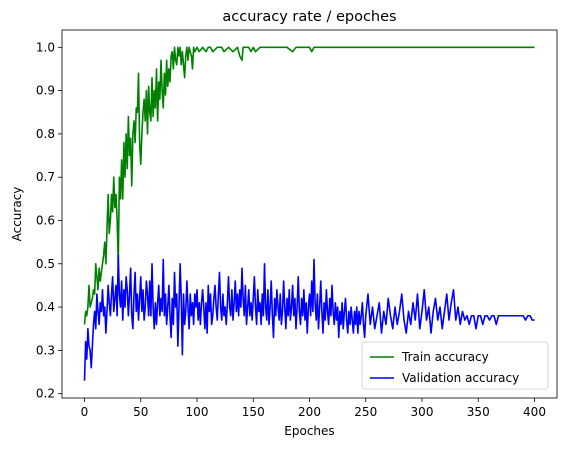 Image resolution: width=567 pixels, height=453 pixels. I want to click on legend-label: Validation accuracy, so click(460, 378).